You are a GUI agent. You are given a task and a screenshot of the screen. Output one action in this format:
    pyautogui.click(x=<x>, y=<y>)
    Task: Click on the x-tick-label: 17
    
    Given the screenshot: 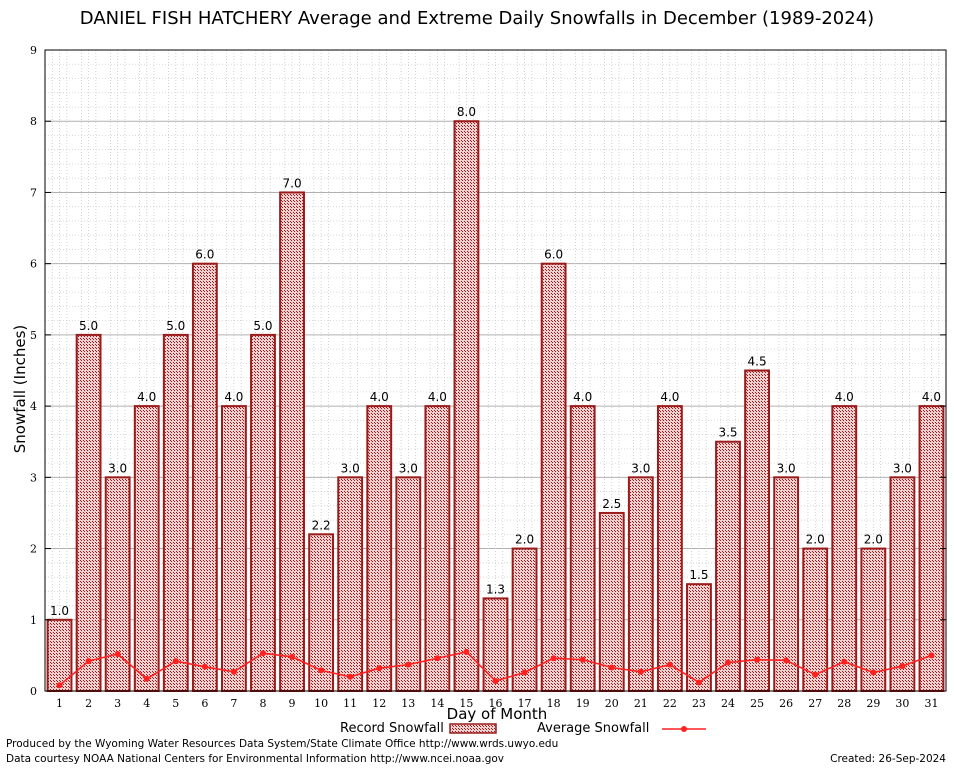 What is the action you would take?
    pyautogui.click(x=525, y=703)
    